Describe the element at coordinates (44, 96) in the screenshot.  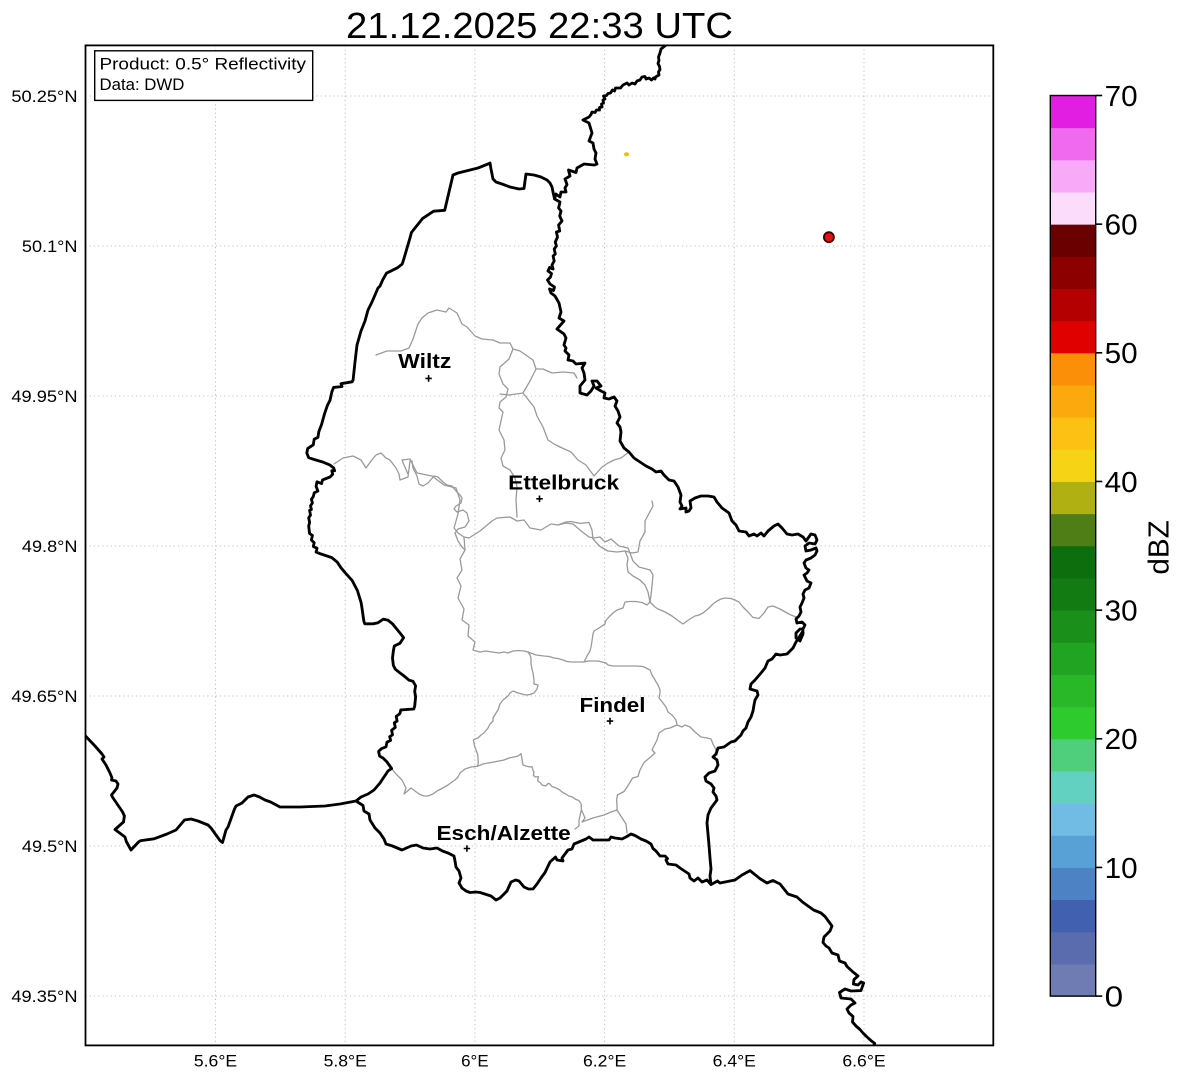
I see `svg-text: 50.25°N` at that location.